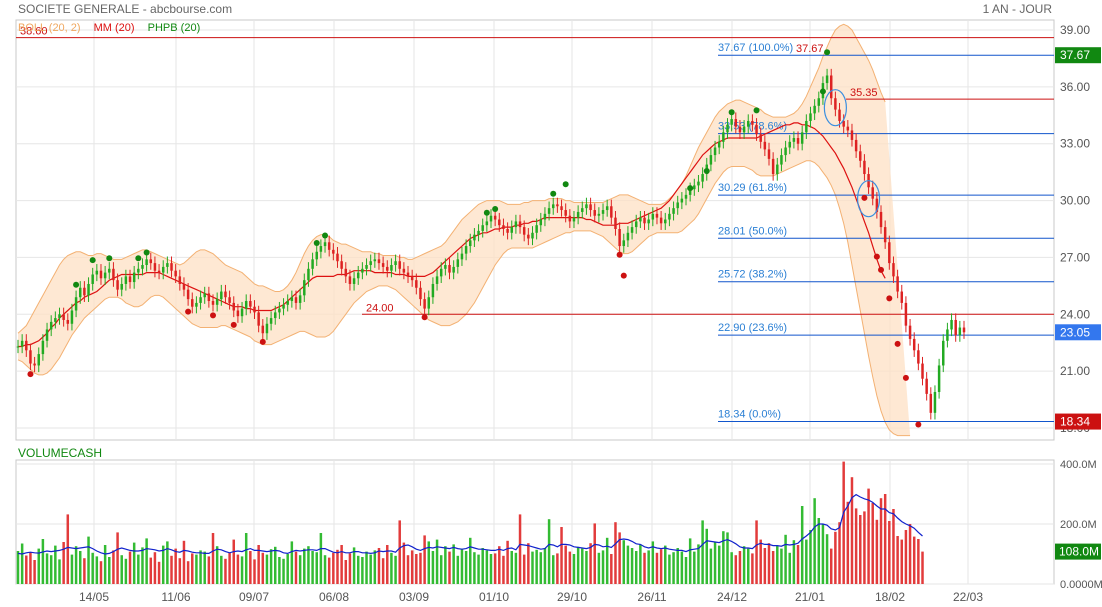 The width and height of the screenshot is (1102, 607). I want to click on fib-level-label: 28.01 (50.0%), so click(752, 231).